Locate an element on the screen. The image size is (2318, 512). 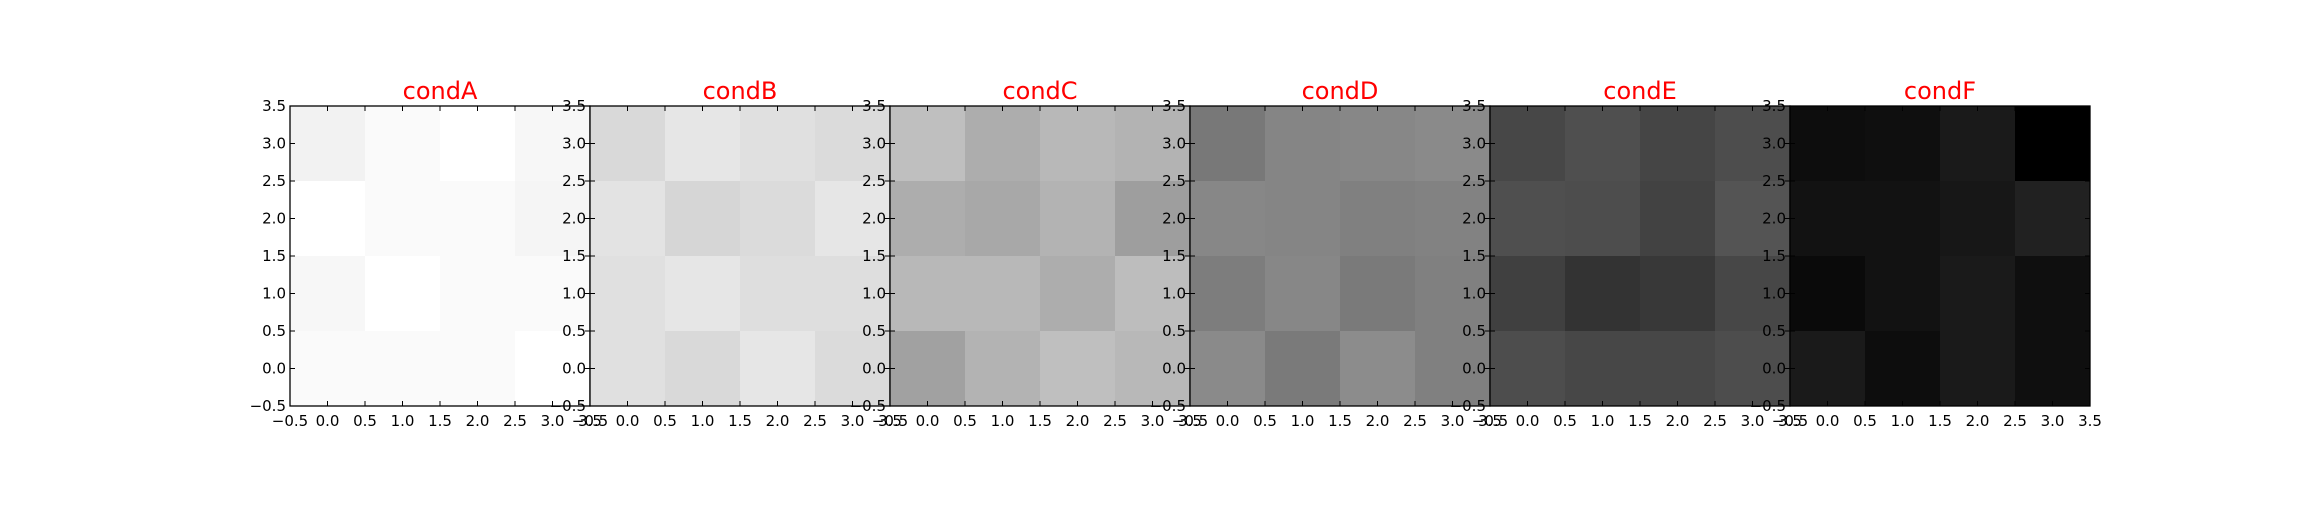
panel-title: condA is located at coordinates (440, 91).